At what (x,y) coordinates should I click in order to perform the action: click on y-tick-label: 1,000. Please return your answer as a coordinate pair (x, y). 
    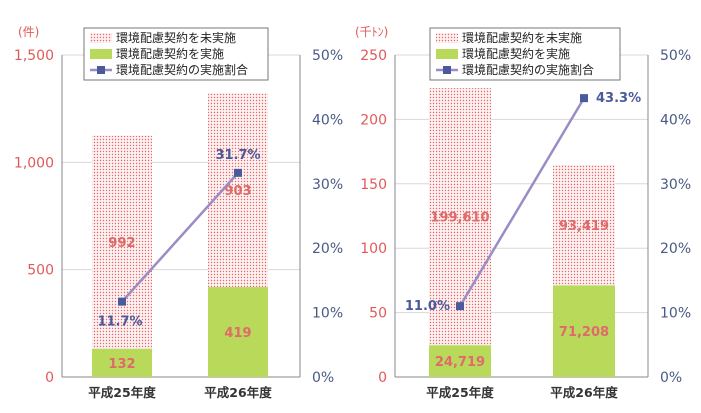
    Looking at the image, I should click on (34, 163).